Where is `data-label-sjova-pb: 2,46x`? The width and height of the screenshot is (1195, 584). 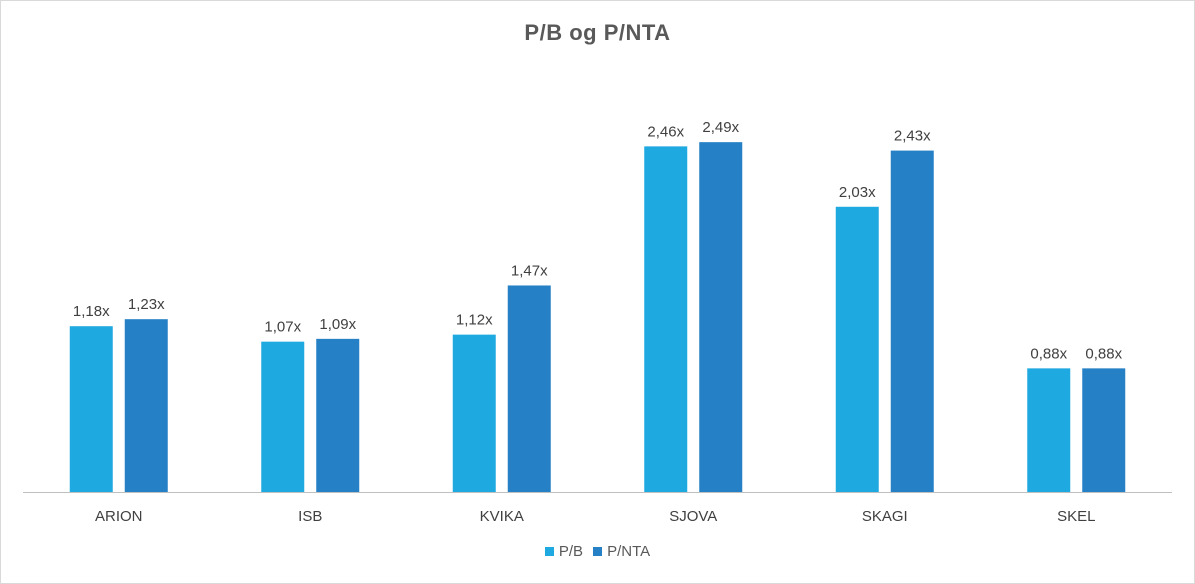 data-label-sjova-pb: 2,46x is located at coordinates (665, 131).